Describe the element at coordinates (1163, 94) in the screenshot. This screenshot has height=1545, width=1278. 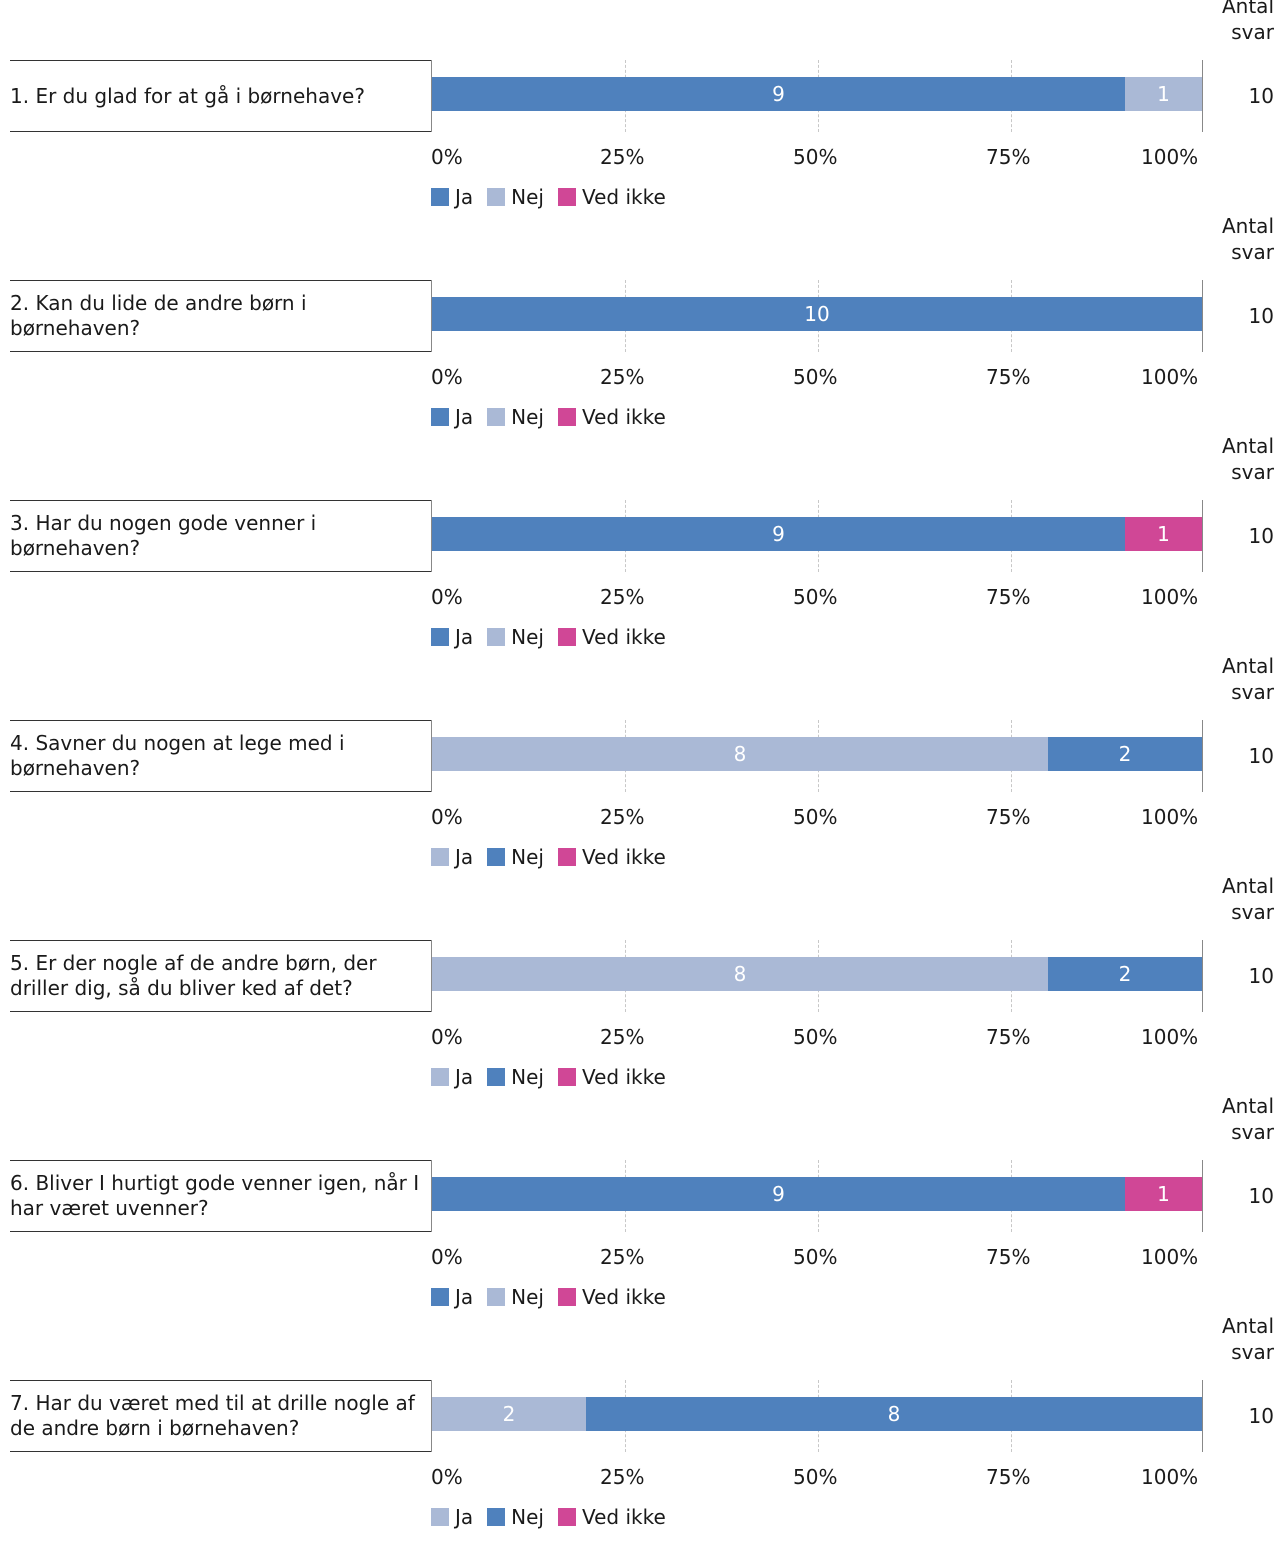
I see `bar-segment-nej: 1` at that location.